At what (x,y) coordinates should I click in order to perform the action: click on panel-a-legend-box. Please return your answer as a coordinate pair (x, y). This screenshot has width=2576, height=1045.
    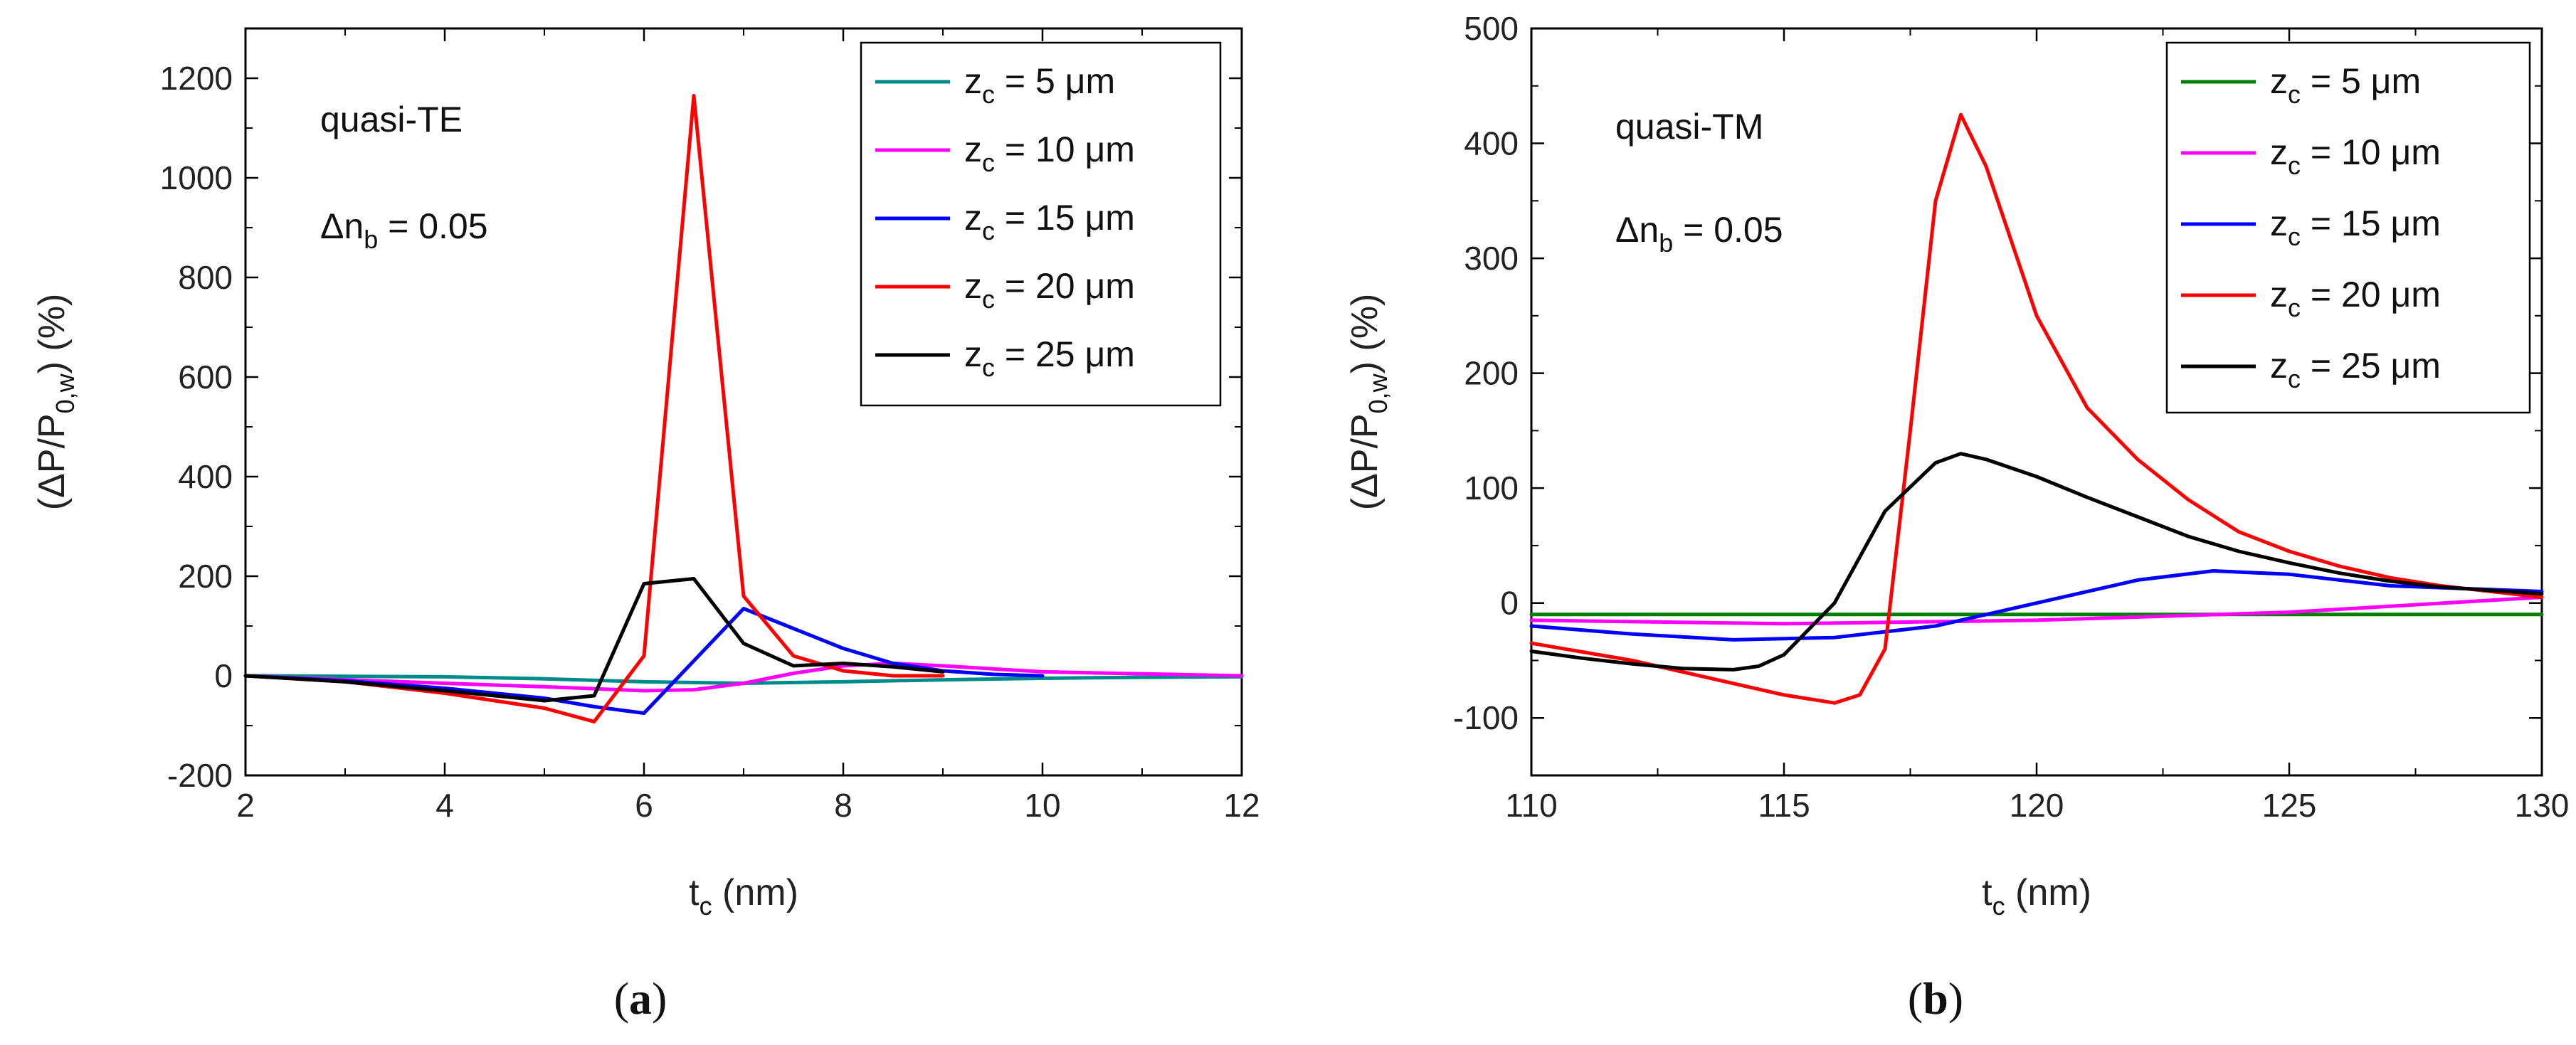
    Looking at the image, I should click on (1041, 224).